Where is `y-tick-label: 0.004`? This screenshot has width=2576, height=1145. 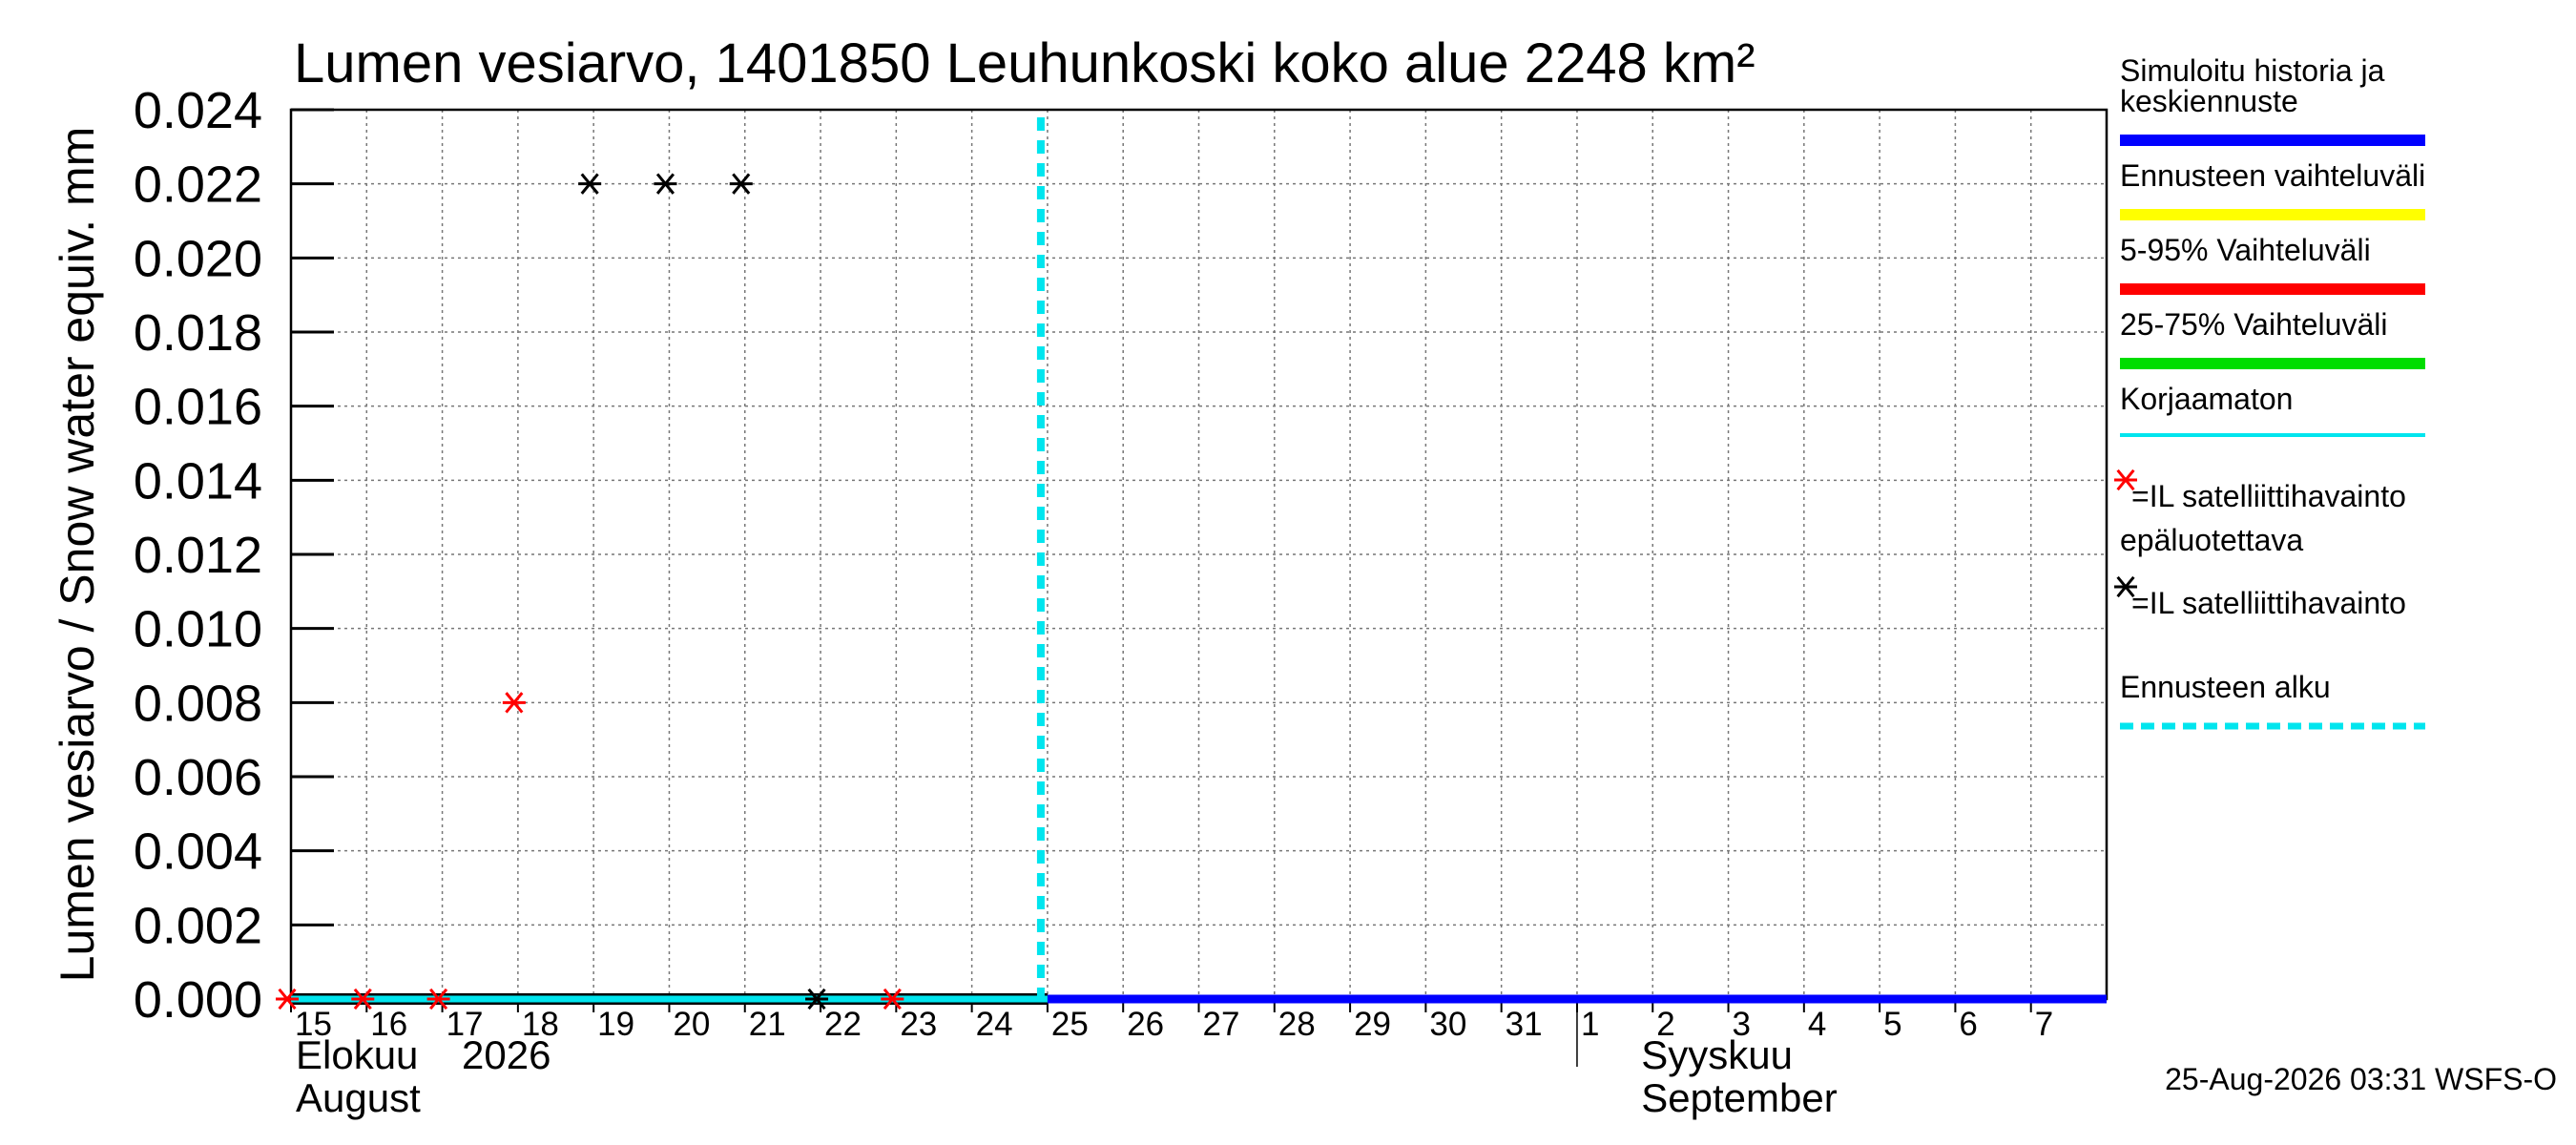 y-tick-label: 0.004 is located at coordinates (198, 852).